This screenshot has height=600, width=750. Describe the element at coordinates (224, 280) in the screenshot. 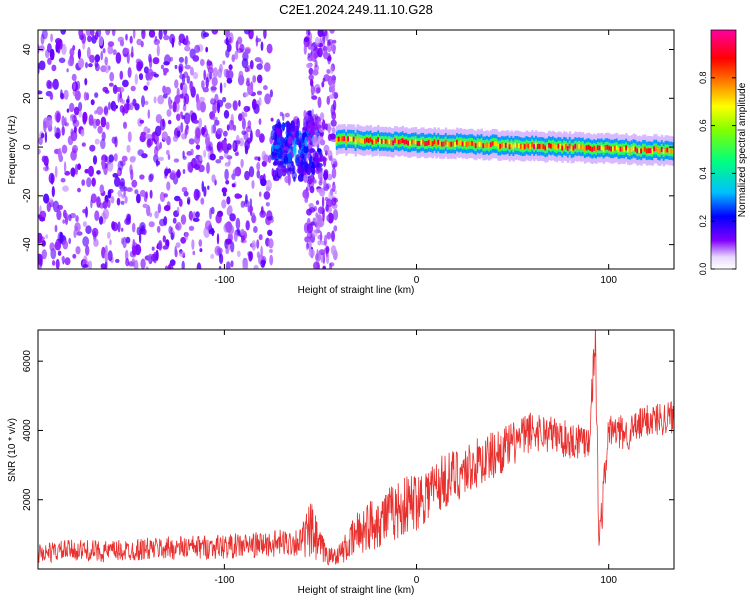

I see `spectrogram-xtick-label: -100` at that location.